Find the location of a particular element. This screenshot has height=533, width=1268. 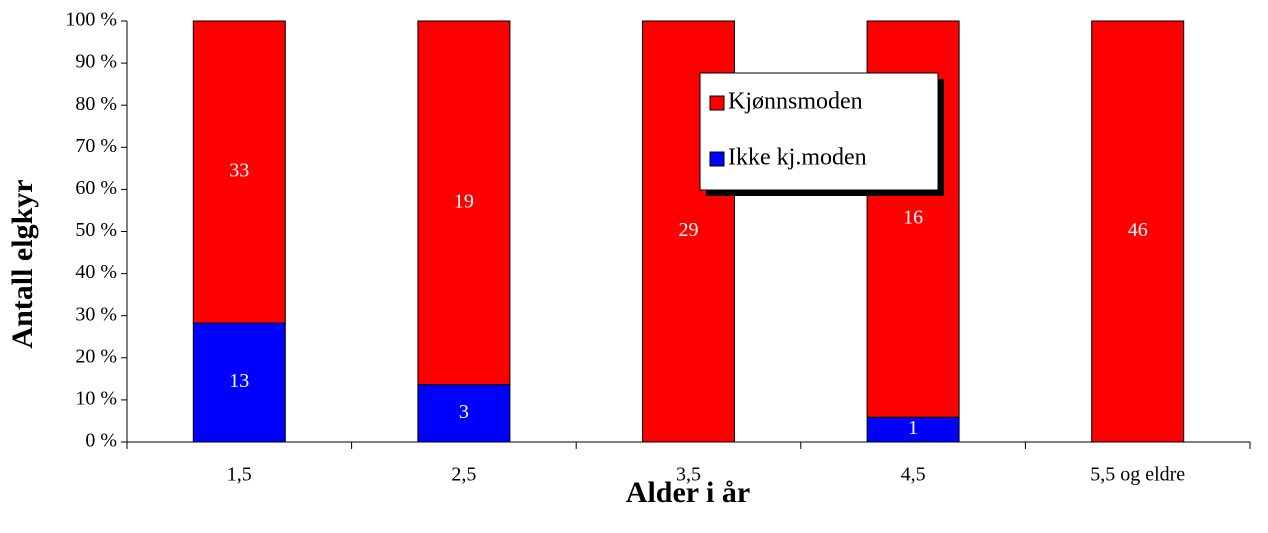

x-tick-label: 1,5 is located at coordinates (239, 475).